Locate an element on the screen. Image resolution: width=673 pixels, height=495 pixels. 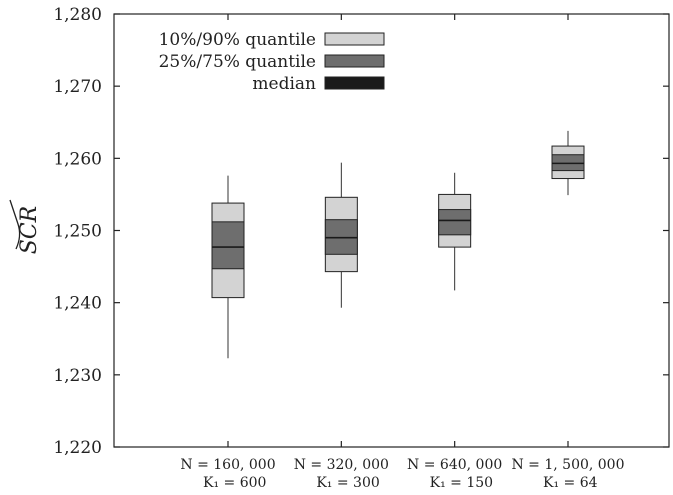
x-category-label-n: N = 320, 000 is located at coordinates (341, 465).